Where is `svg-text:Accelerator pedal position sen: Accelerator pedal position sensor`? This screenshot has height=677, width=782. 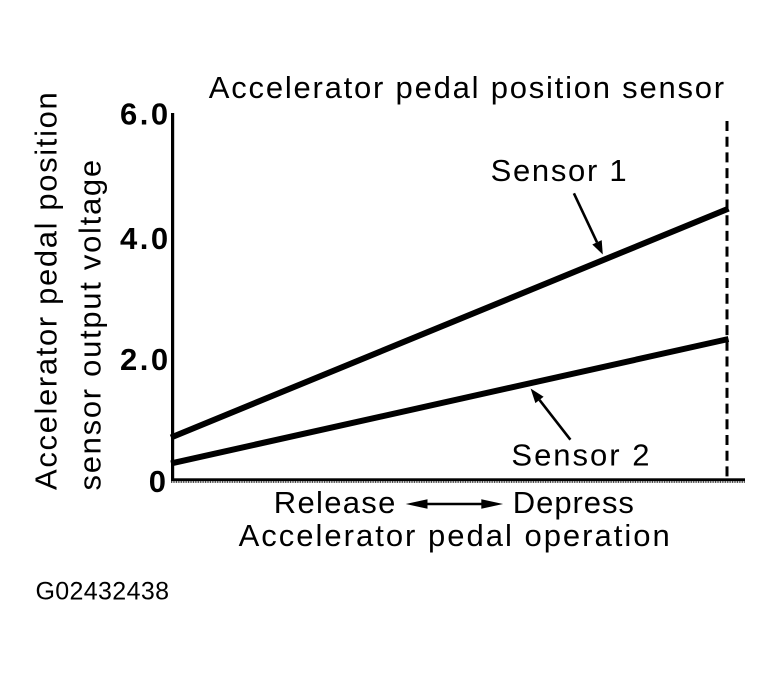 svg-text:Accelerator pedal position sen: Accelerator pedal position sensor is located at coordinates (467, 87).